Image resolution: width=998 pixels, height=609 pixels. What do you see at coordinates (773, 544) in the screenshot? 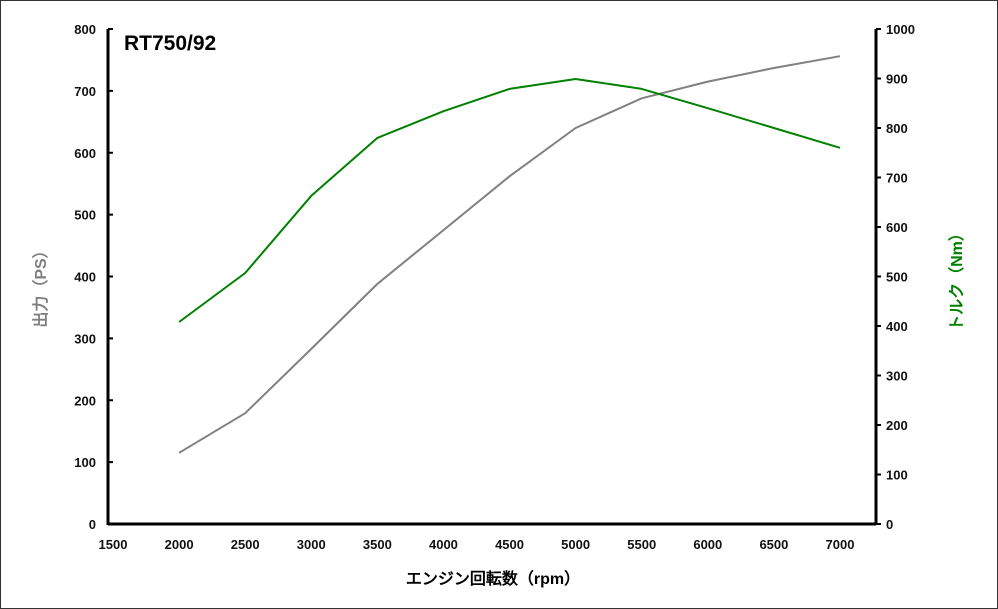
I see `x-tick-label: 6500` at bounding box center [773, 544].